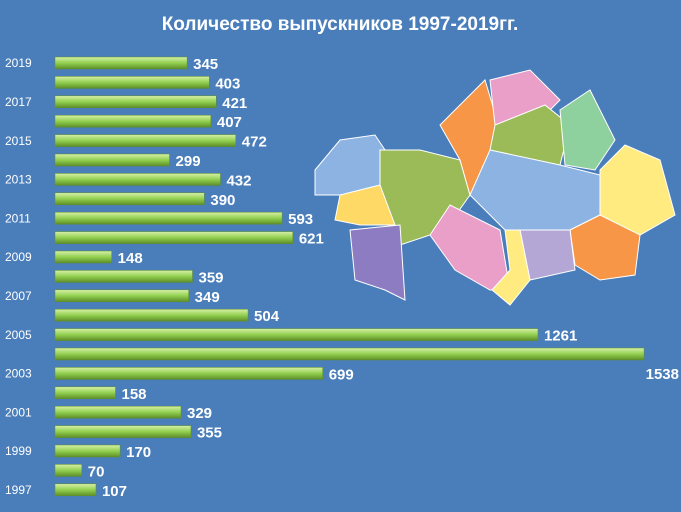  Describe the element at coordinates (18, 102) in the screenshot. I see `y-tick-label: 2017` at that location.